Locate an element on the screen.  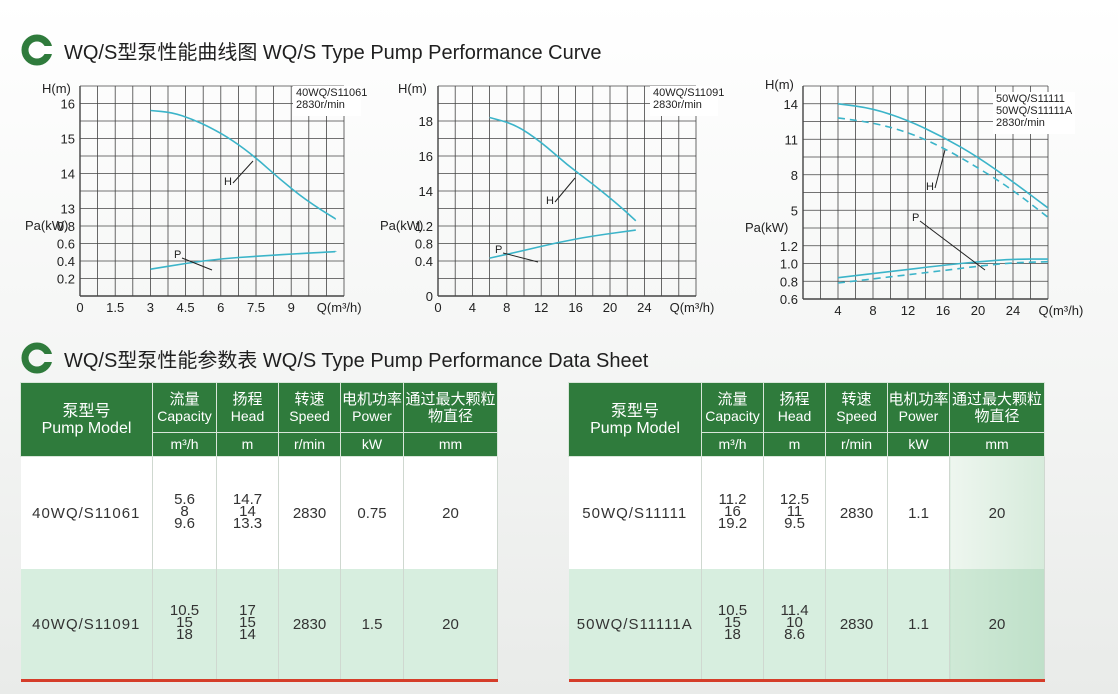
cell-head: 17 15 14 is located at coordinates (247, 625).